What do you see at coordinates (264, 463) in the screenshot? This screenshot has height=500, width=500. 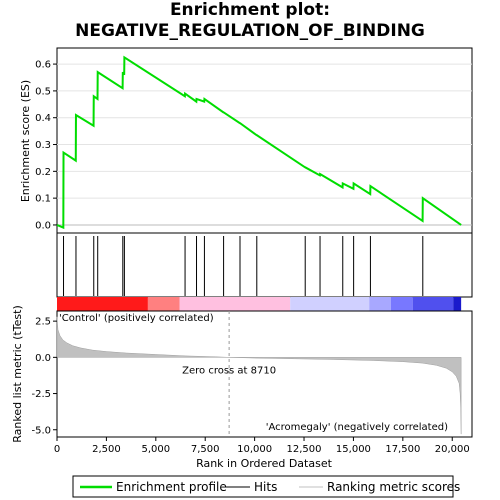 I see `x-axis-title: Rank in Ordered Dataset` at bounding box center [264, 463].